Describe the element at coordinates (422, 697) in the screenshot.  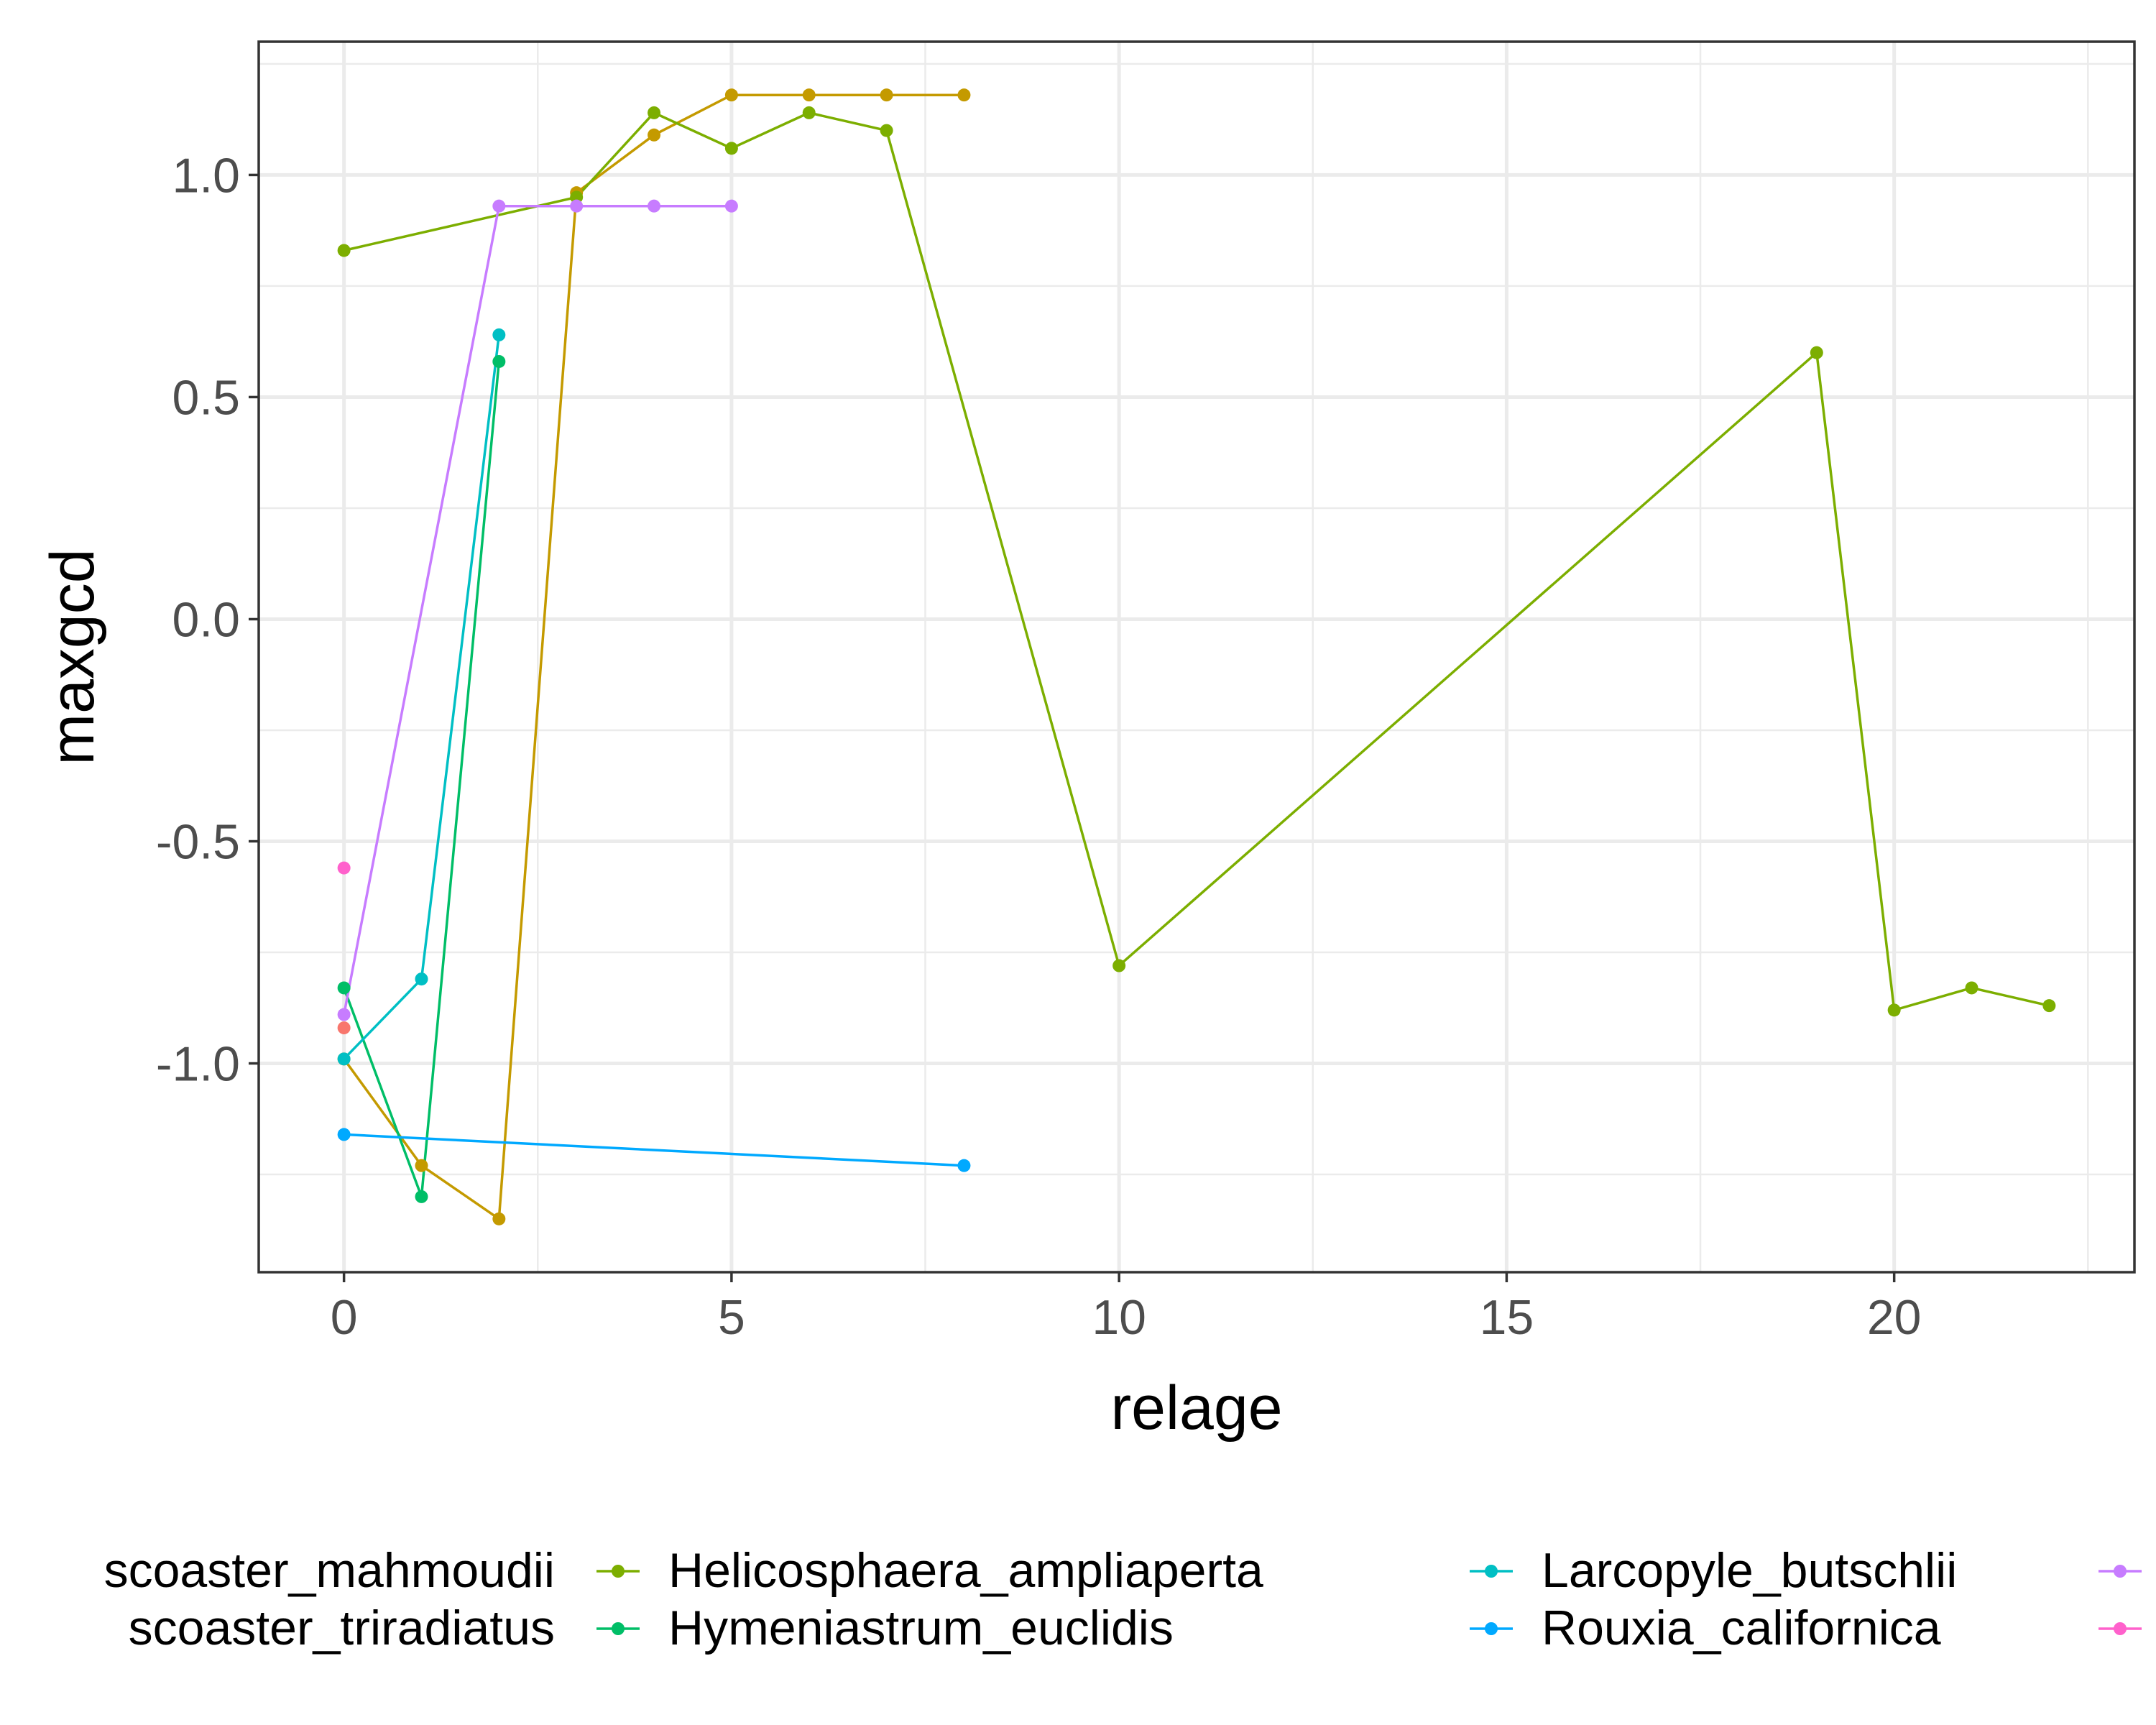
I see `series-line-Larcopyle_butschlii` at that location.